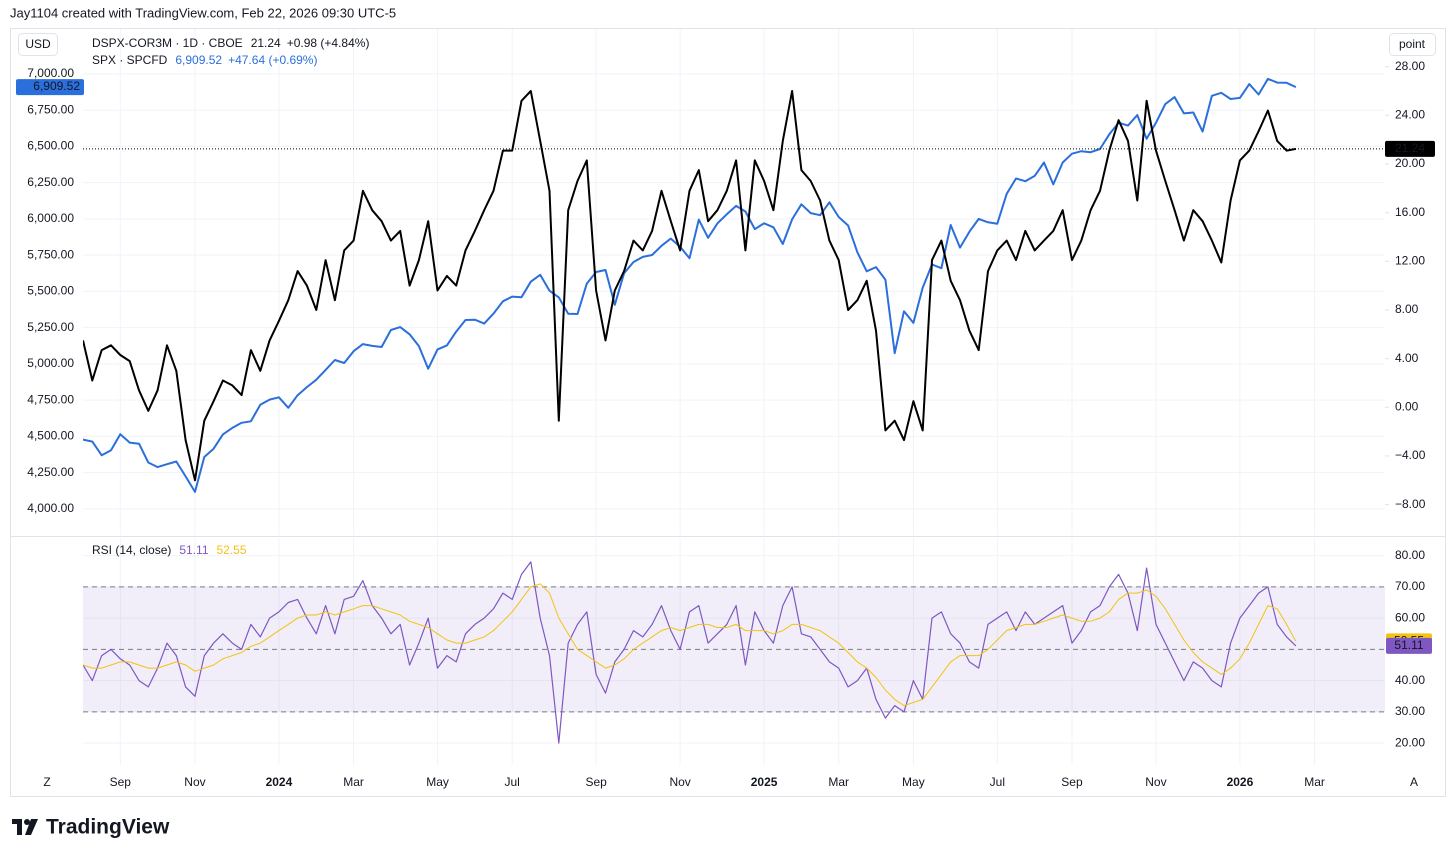 The height and width of the screenshot is (858, 1456). What do you see at coordinates (266, 43) in the screenshot?
I see `legend-value: 21.24` at bounding box center [266, 43].